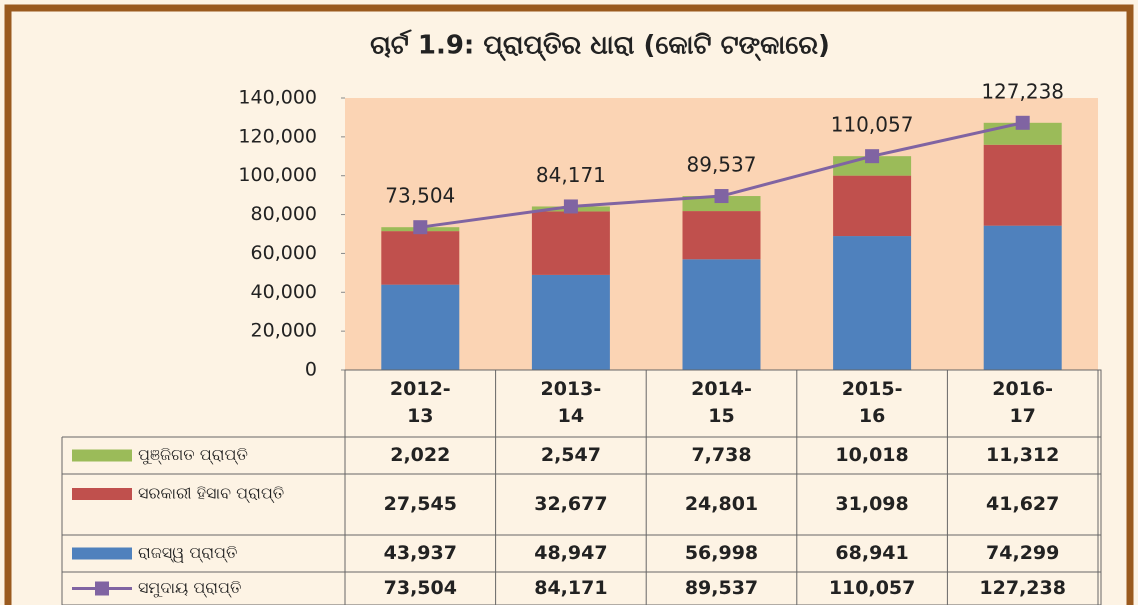  Describe the element at coordinates (1022, 91) in the screenshot. I see `data-label: 127,238` at that location.